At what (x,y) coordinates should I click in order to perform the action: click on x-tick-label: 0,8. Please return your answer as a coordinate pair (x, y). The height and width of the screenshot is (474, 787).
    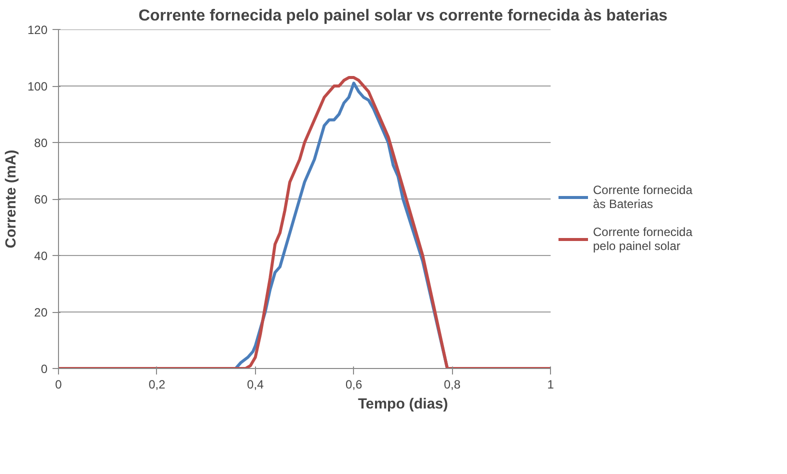
    Looking at the image, I should click on (452, 385).